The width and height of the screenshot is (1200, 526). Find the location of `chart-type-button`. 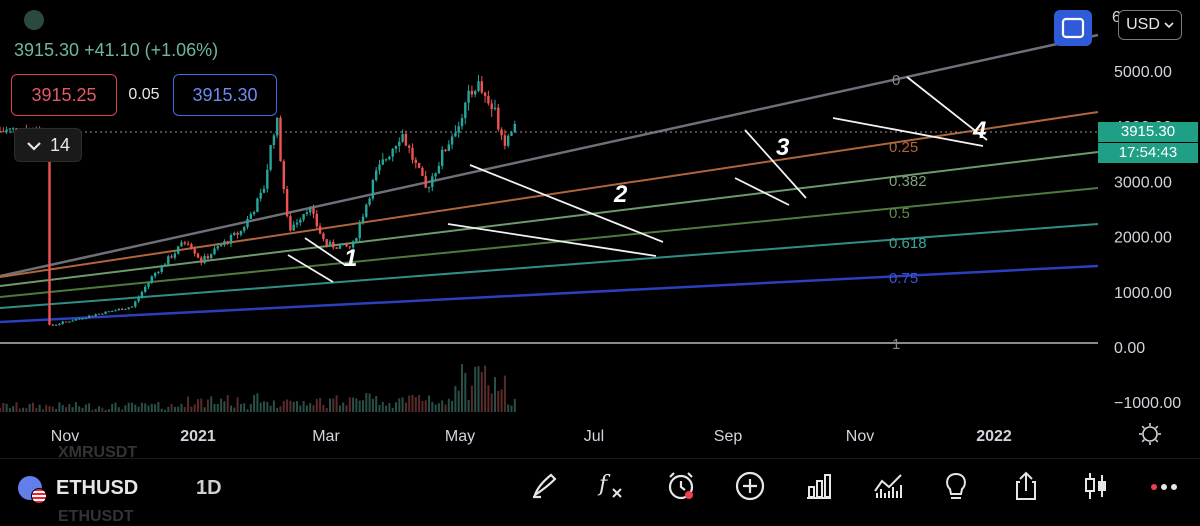

chart-type-button is located at coordinates (819, 486).